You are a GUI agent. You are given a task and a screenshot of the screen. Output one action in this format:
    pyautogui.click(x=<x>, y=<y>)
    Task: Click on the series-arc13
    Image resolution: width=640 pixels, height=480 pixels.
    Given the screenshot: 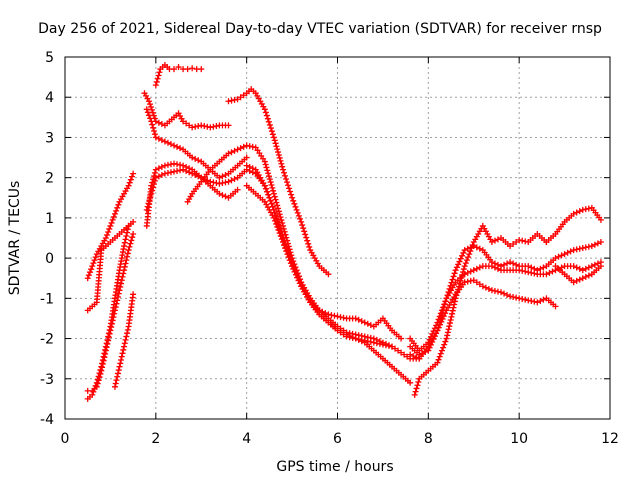 What is the action you would take?
    pyautogui.click(x=333, y=262)
    